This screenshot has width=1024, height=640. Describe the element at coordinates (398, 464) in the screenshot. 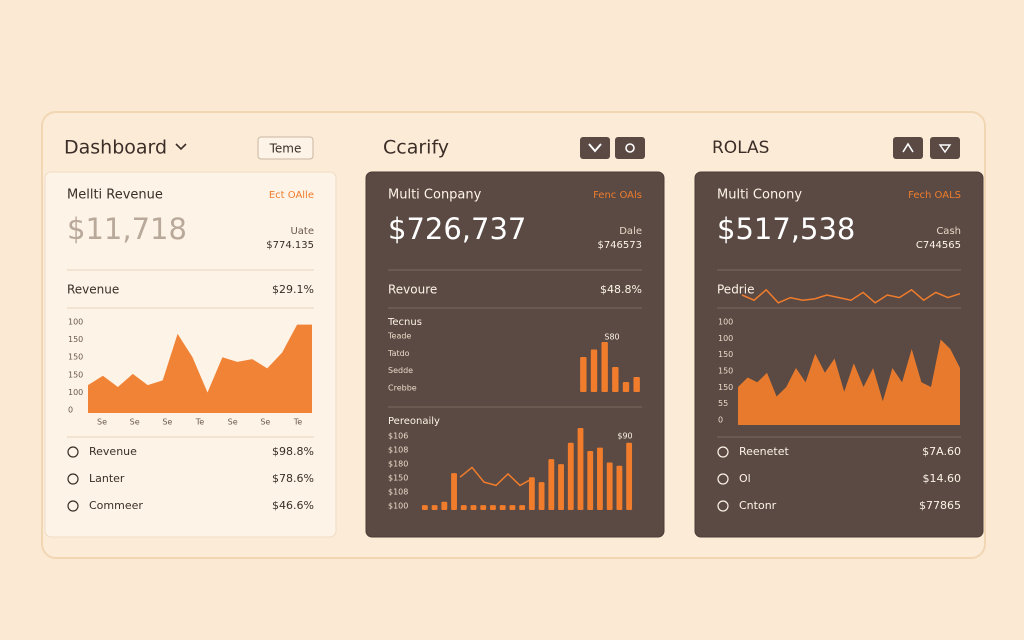

I see `y-label: $180` at that location.